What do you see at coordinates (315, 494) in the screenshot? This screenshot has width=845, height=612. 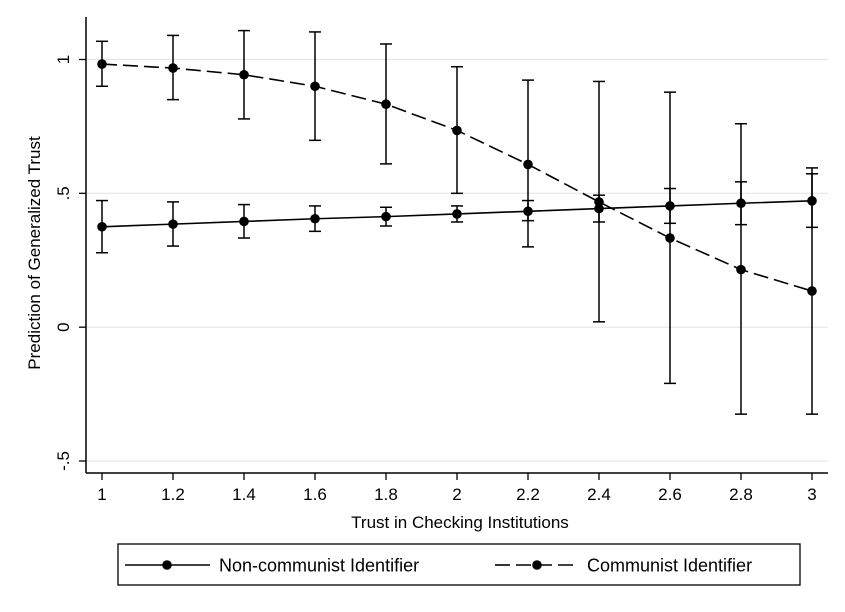 I see `x-tick-label: 1.6` at bounding box center [315, 494].